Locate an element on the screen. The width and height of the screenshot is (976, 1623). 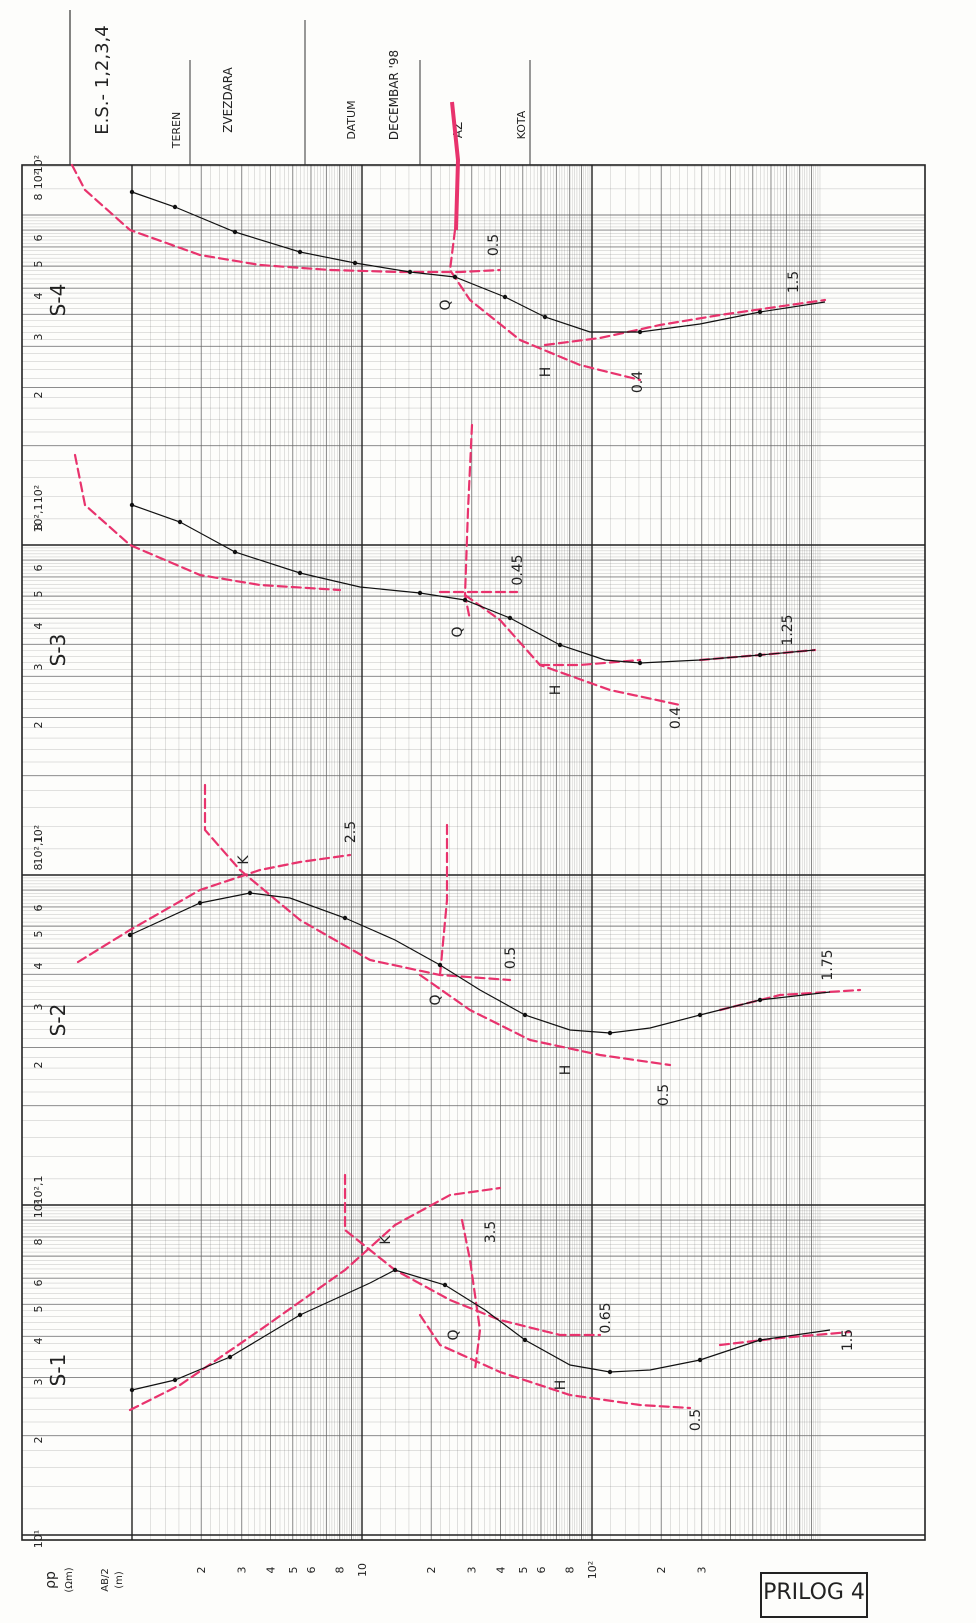
ab-tick-label: 10² is located at coordinates (592, 1570).